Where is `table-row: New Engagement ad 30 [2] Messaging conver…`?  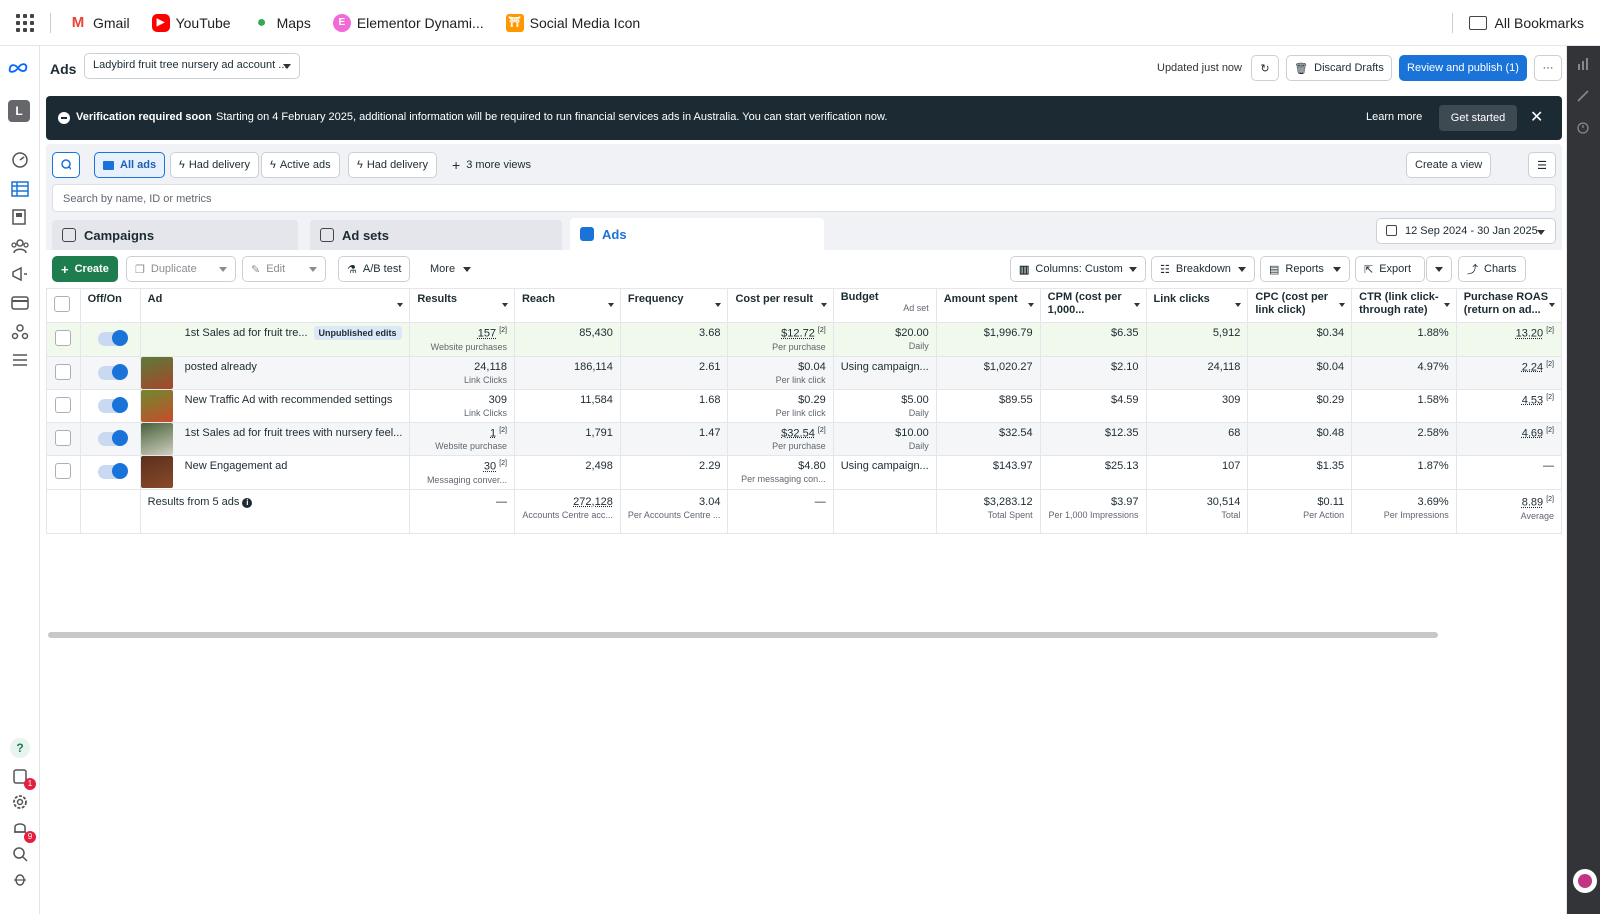
table-row: New Engagement ad 30 [2] Messaging conver… is located at coordinates (804, 473).